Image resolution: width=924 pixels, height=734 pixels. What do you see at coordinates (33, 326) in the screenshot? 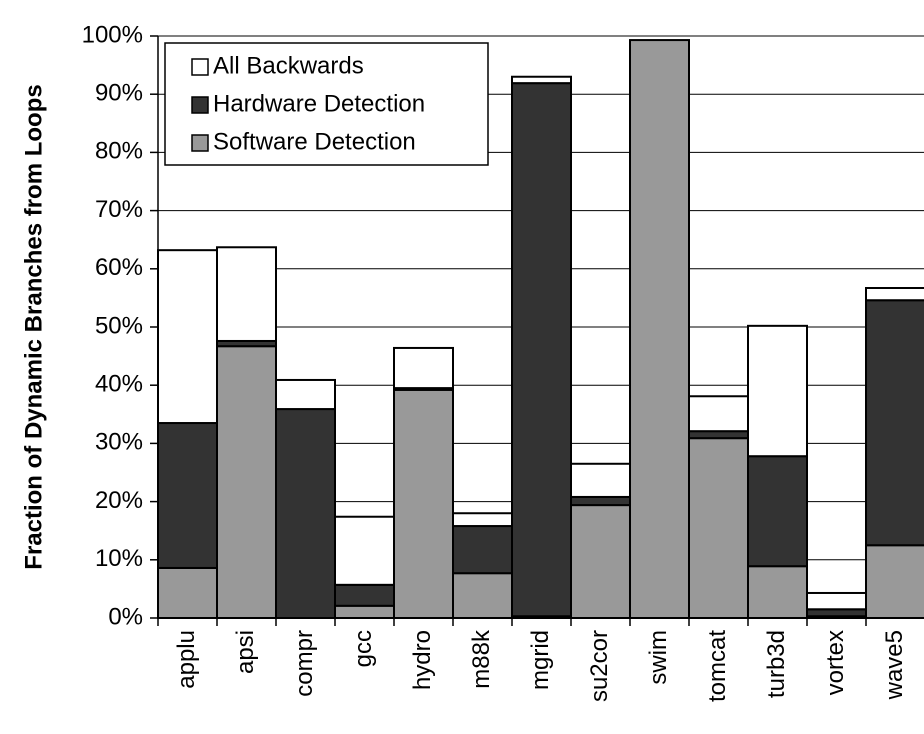
I see `y-axis-title: Fraction of Dynamic Branches from Loops` at bounding box center [33, 326].